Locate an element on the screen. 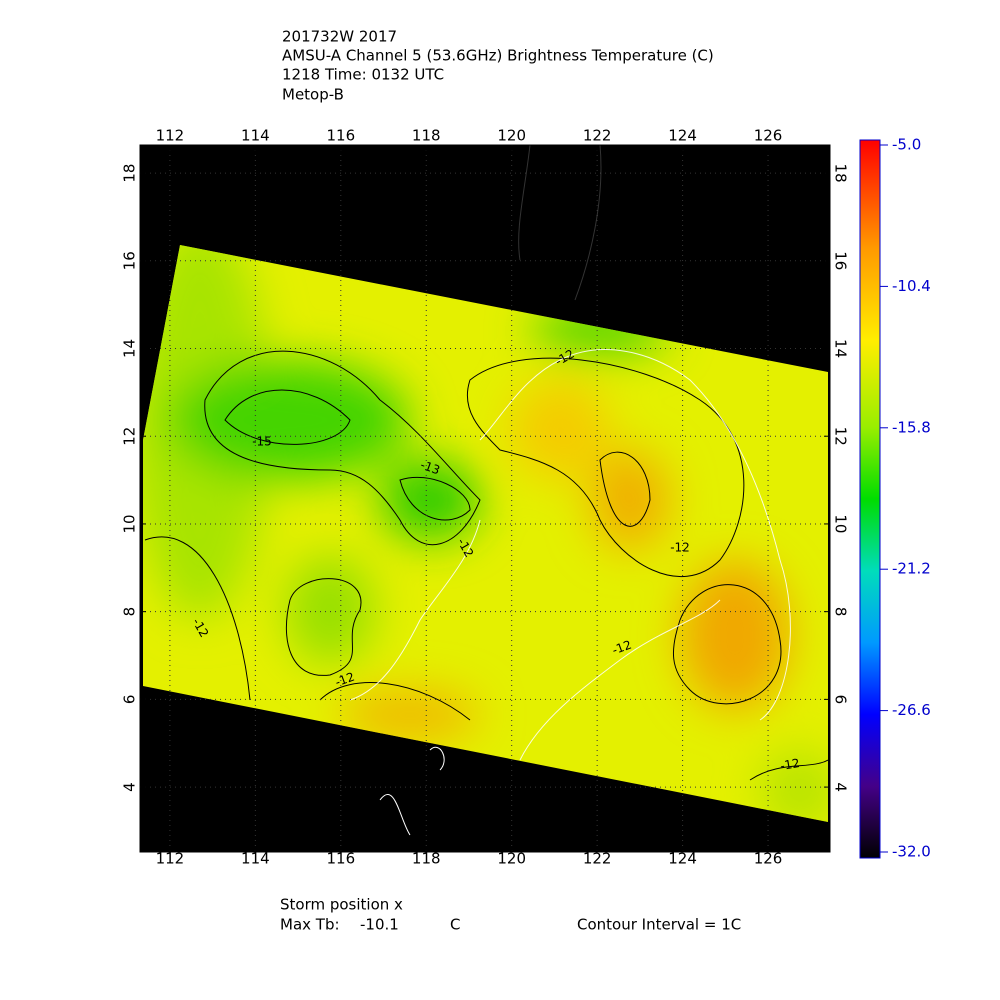 This screenshot has width=1000, height=1000. colorbar-tick-label: -26.6 is located at coordinates (911, 710).